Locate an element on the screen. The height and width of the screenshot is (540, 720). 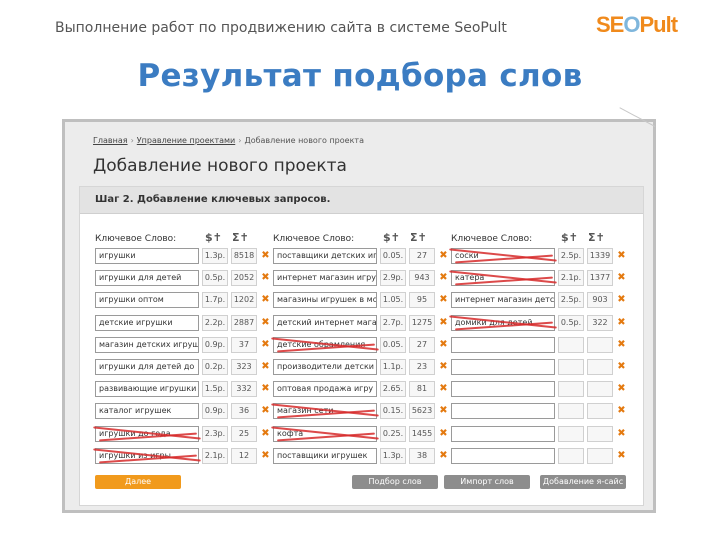
keyword-input: детский интернет мага is located at coordinates (325, 323).